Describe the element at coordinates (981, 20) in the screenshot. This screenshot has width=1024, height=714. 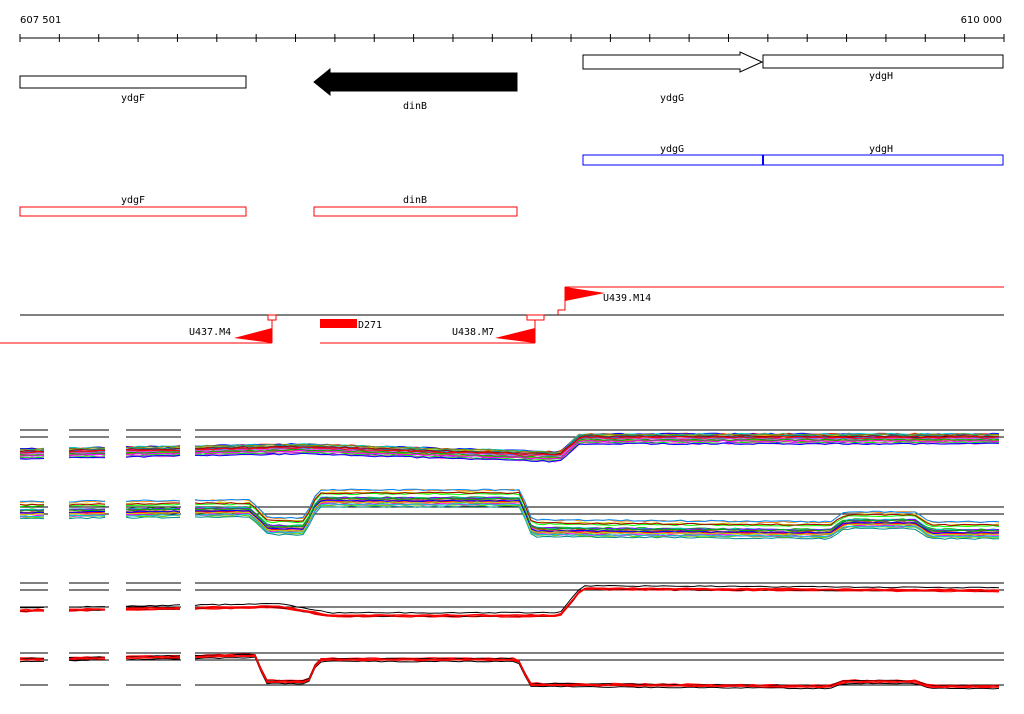
I see `ruler-end-label: 610 000` at that location.